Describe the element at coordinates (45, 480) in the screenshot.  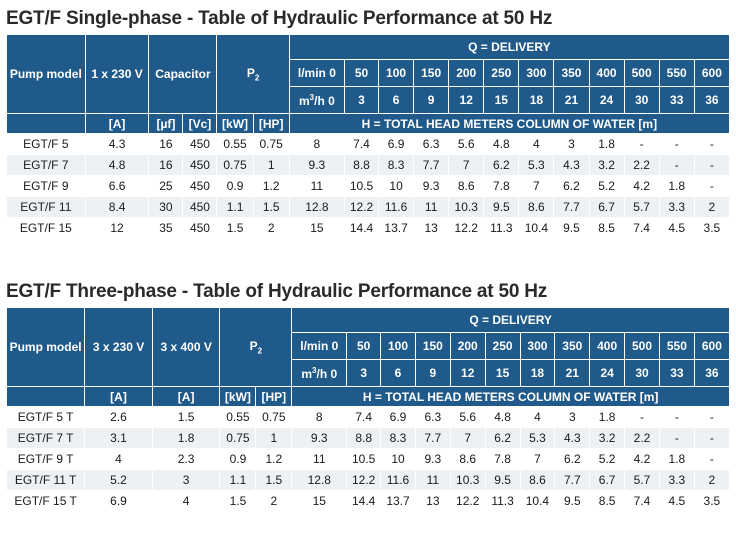
I see `pump-model-cell: EGT/F 11 T` at that location.